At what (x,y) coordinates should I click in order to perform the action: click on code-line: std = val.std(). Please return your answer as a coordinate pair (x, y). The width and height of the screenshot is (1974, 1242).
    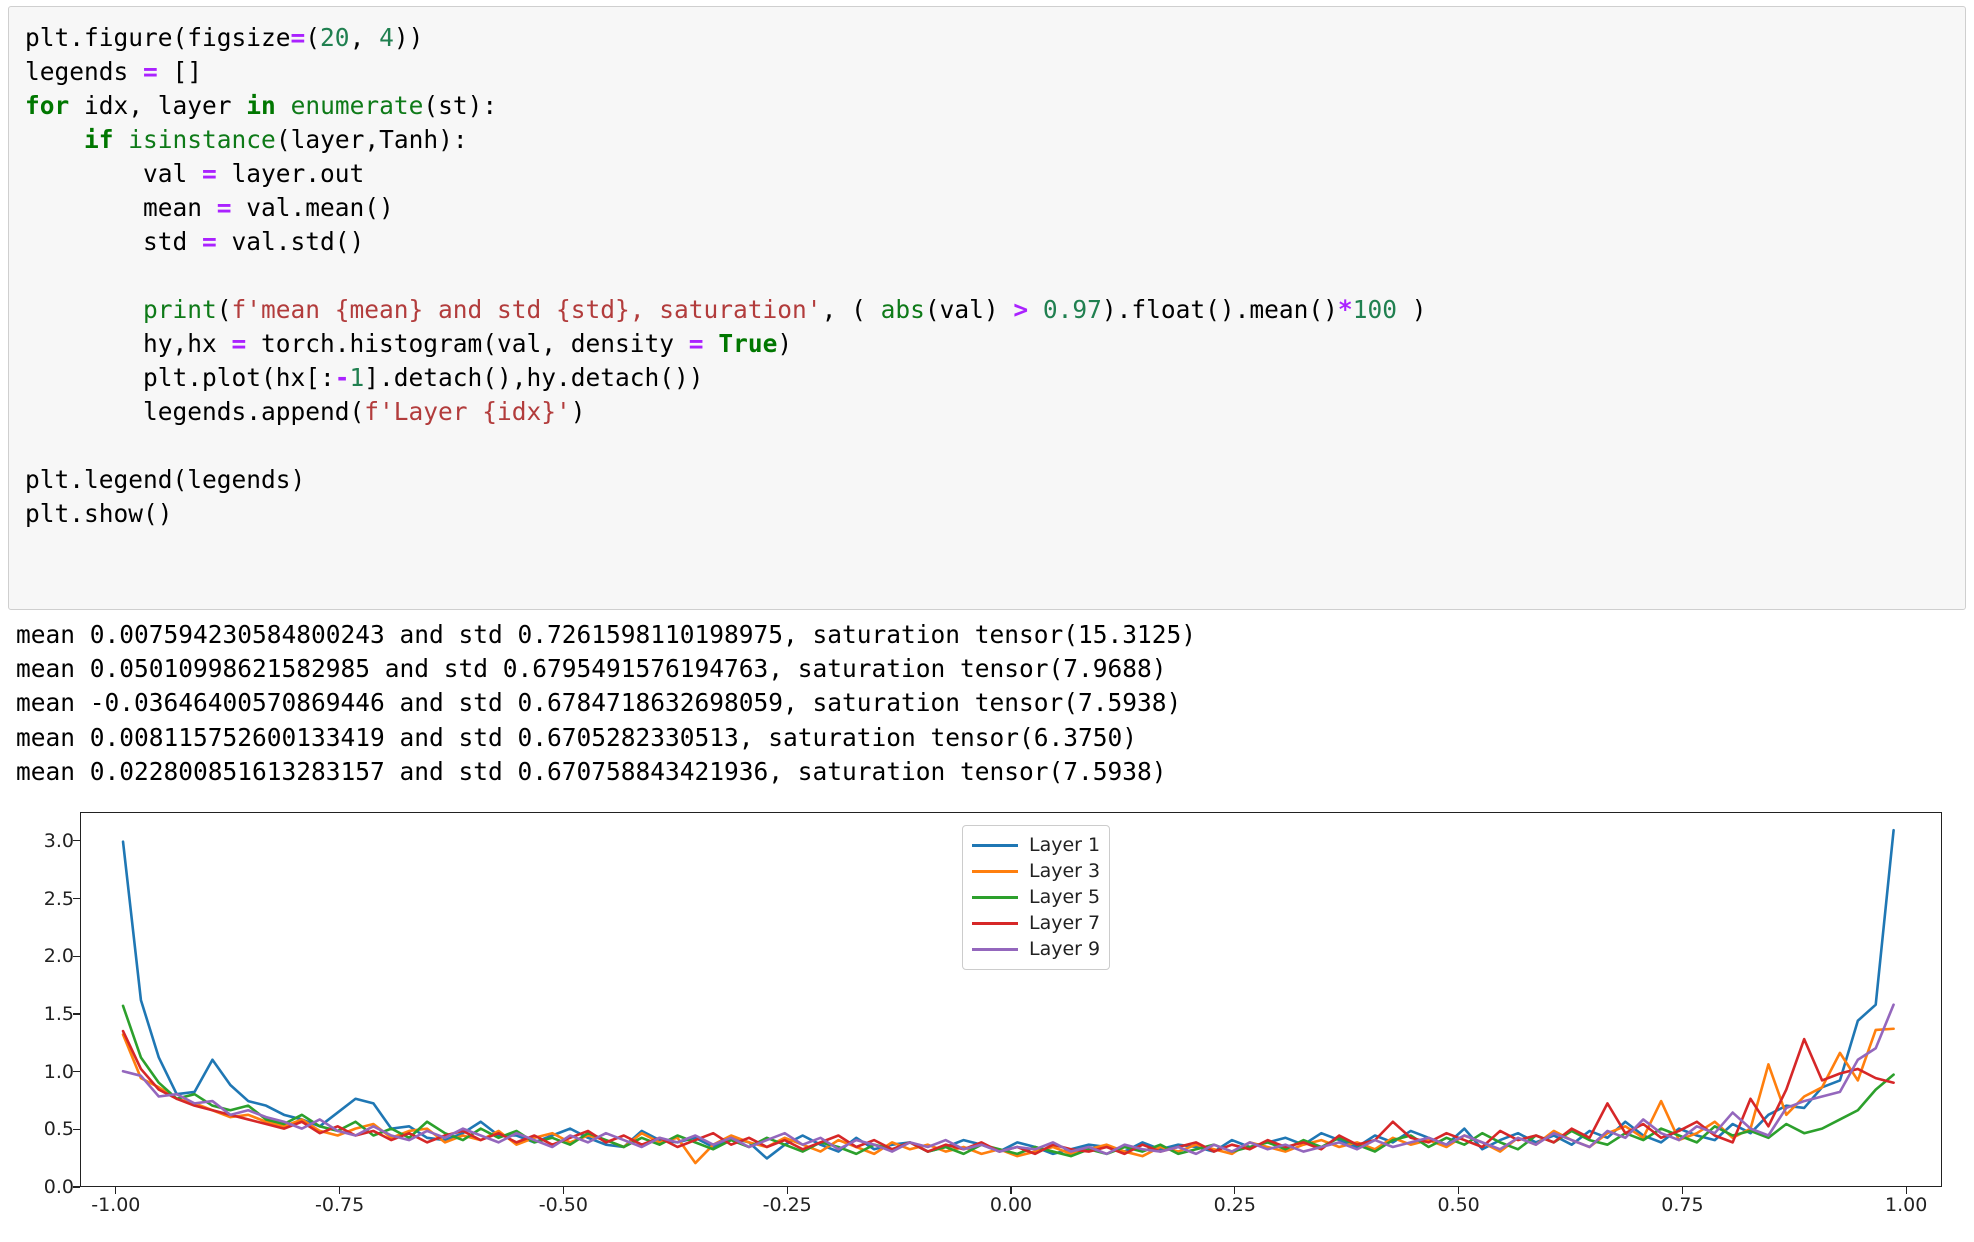
    Looking at the image, I should click on (195, 241).